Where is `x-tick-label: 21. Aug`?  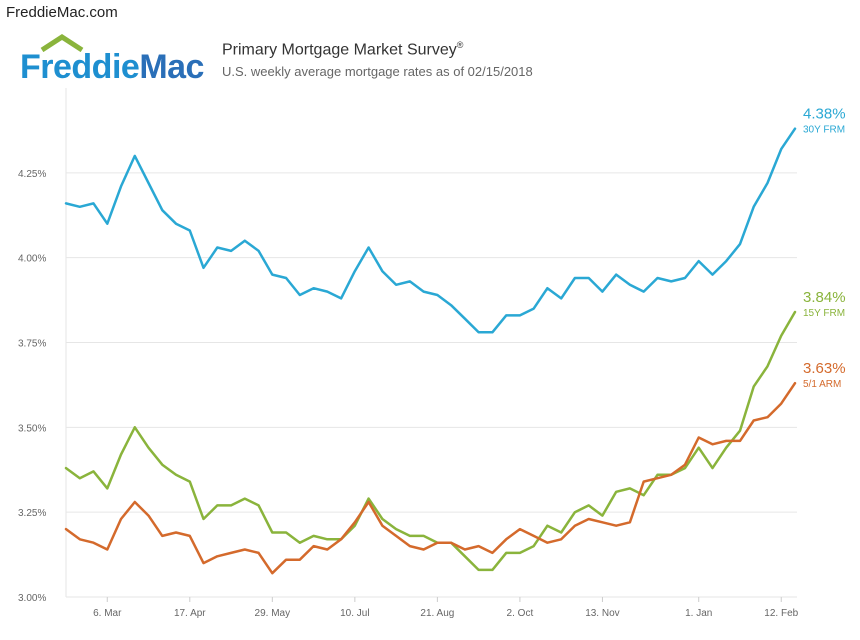 x-tick-label: 21. Aug is located at coordinates (437, 613).